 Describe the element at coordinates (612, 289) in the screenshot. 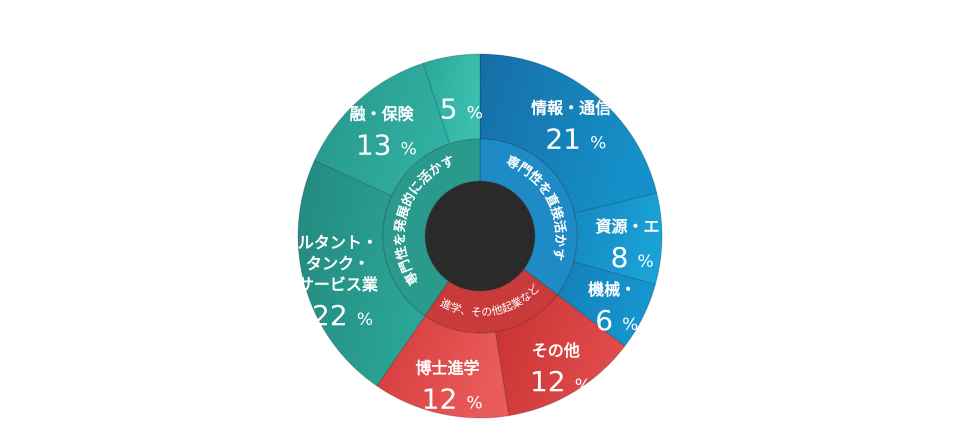

I see `slice-category: 機械・` at that location.